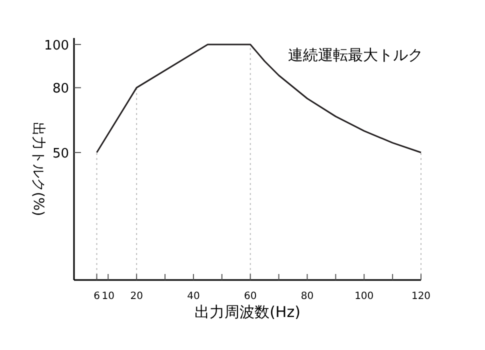  Describe the element at coordinates (355, 55) in the screenshot. I see `annotation: 連続運転最大トルク` at that location.